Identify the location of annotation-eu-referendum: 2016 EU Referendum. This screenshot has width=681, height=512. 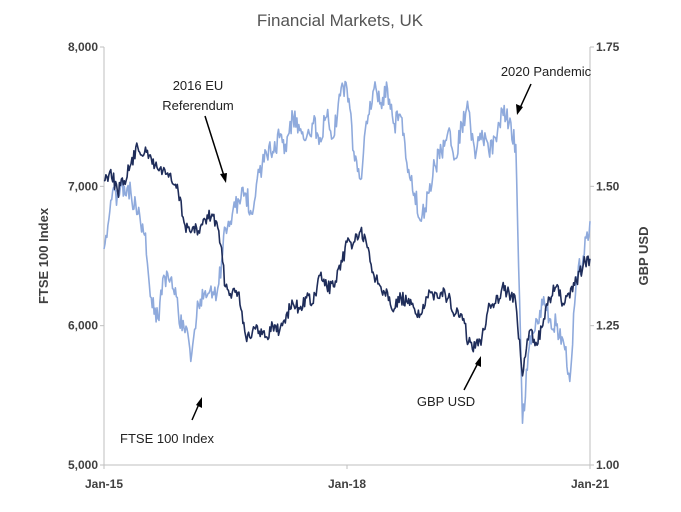
(198, 130).